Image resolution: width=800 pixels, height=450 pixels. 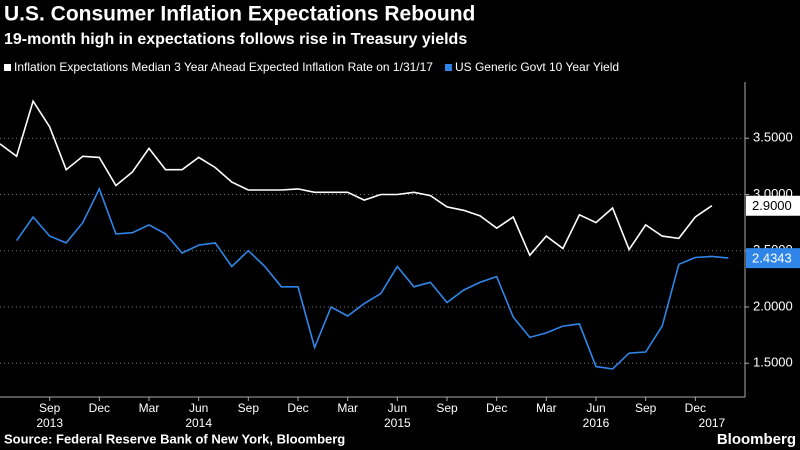 What do you see at coordinates (198, 423) in the screenshot?
I see `year-label: 2014` at bounding box center [198, 423].